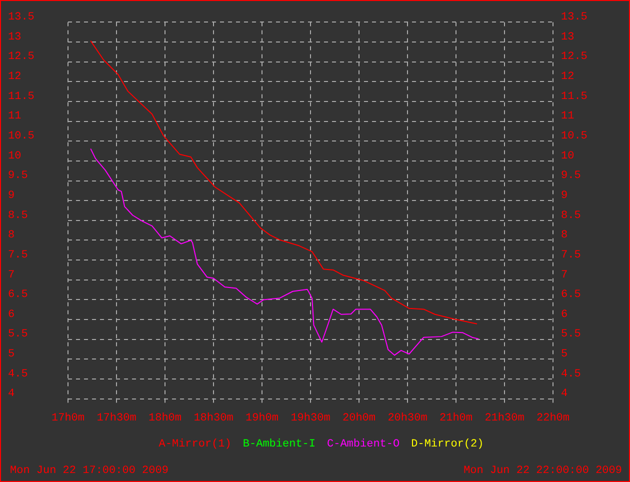 The width and height of the screenshot is (630, 482). I want to click on x-tick-label: 22h0m, so click(553, 418).